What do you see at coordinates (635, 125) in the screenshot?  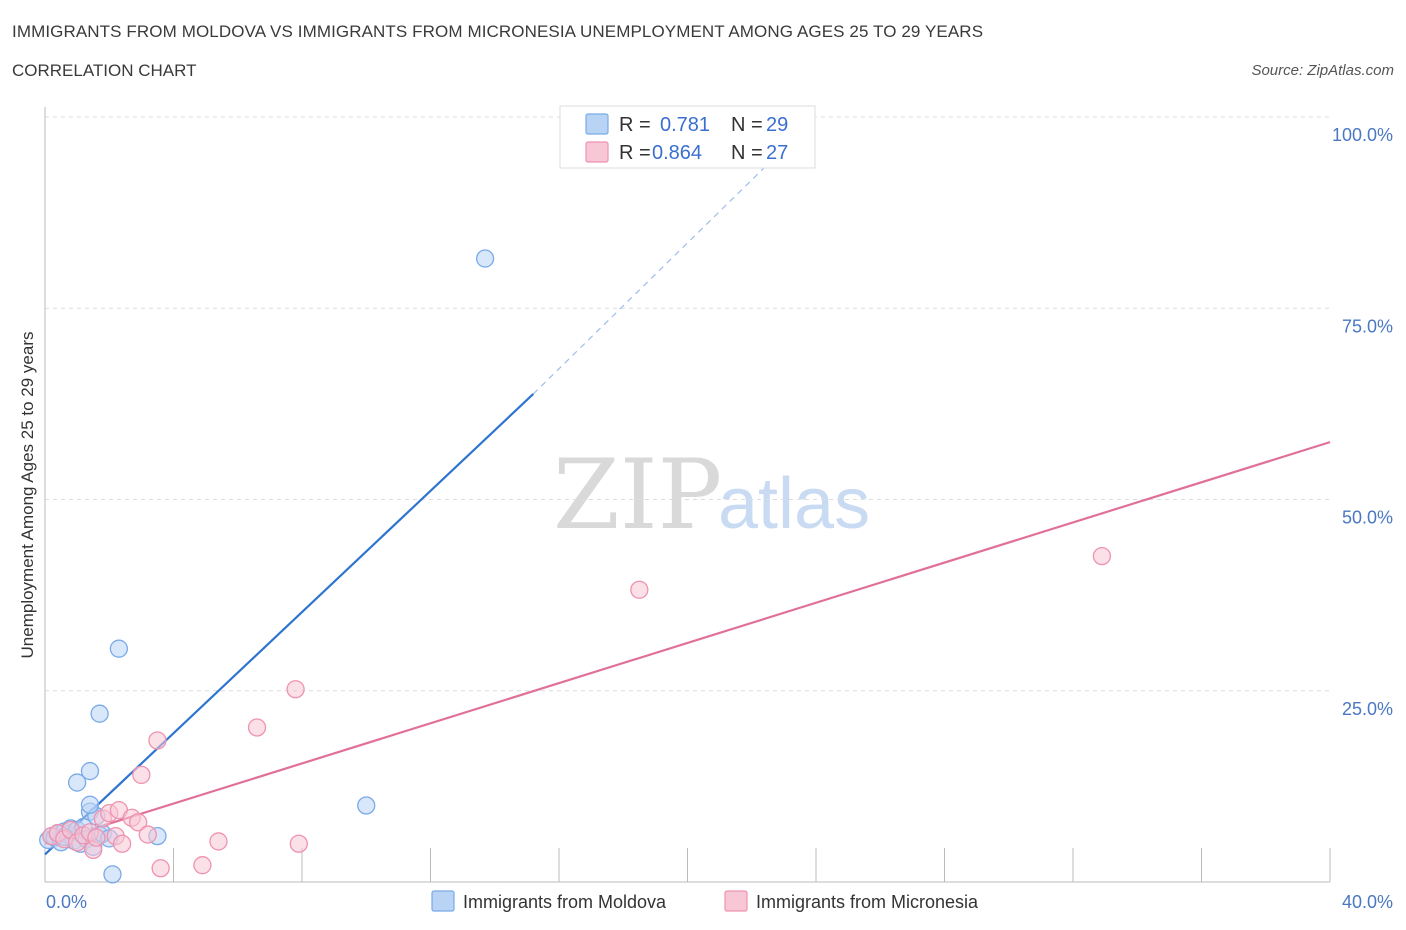 I see `legend-r-label-moldova: R =` at bounding box center [635, 125].